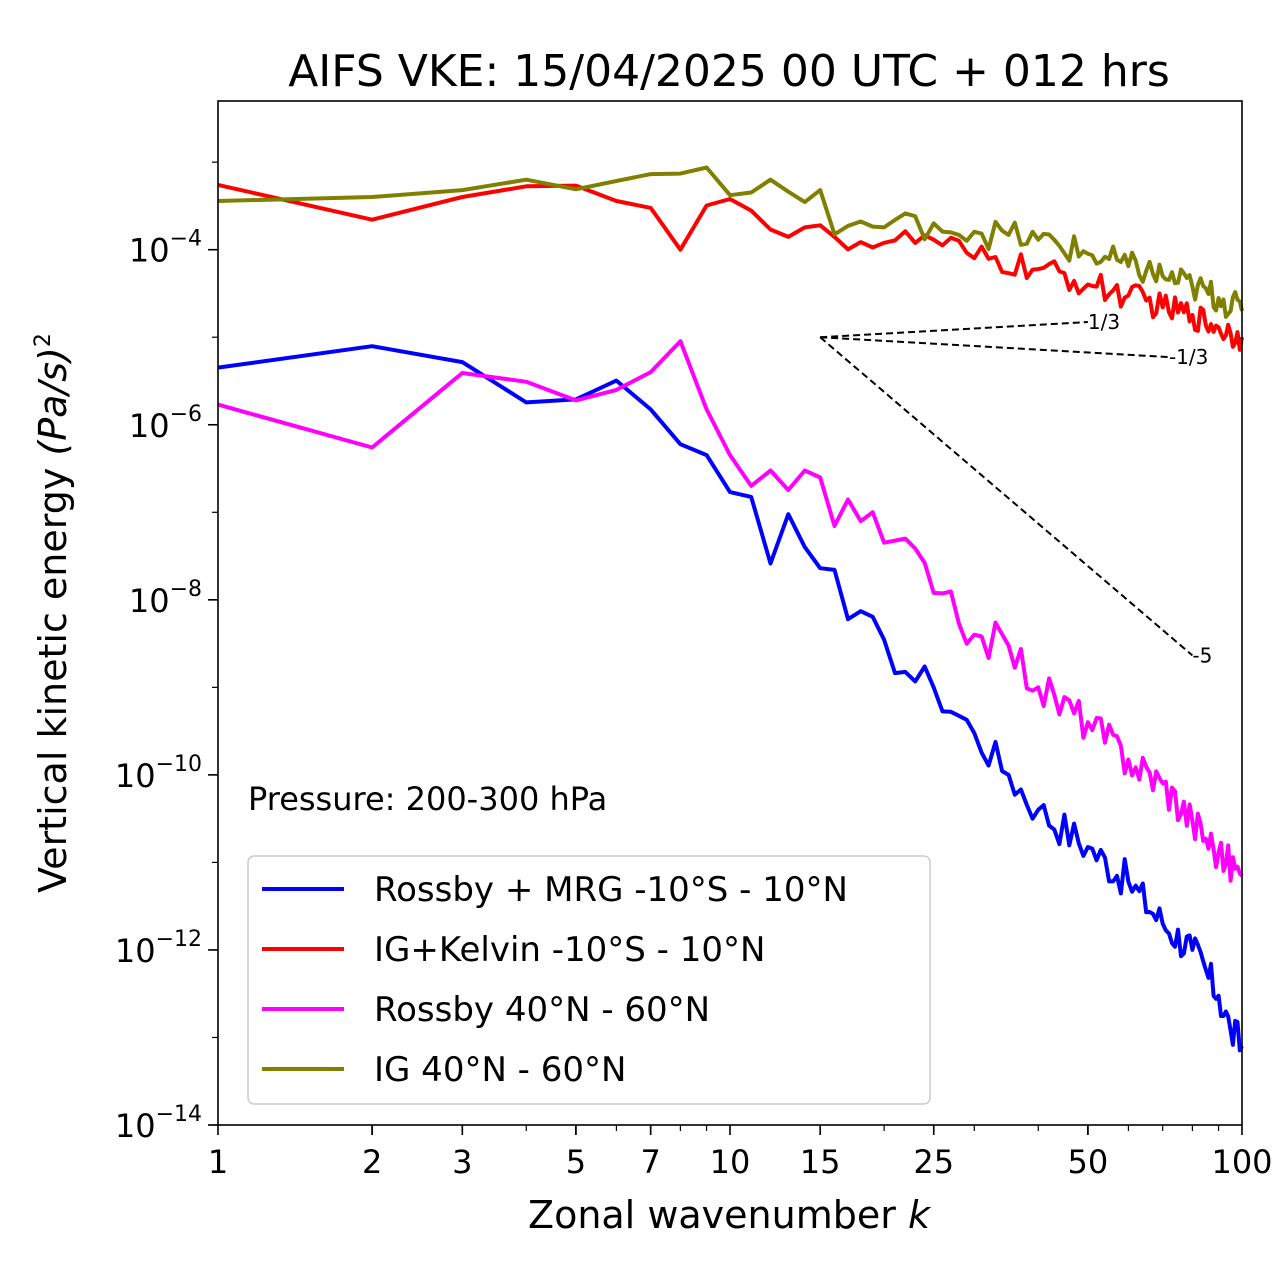 This screenshot has height=1288, width=1280. I want to click on chart-title: AIFS VKE: 15/04/2025 00 UTC + 012 hrs, so click(729, 71).